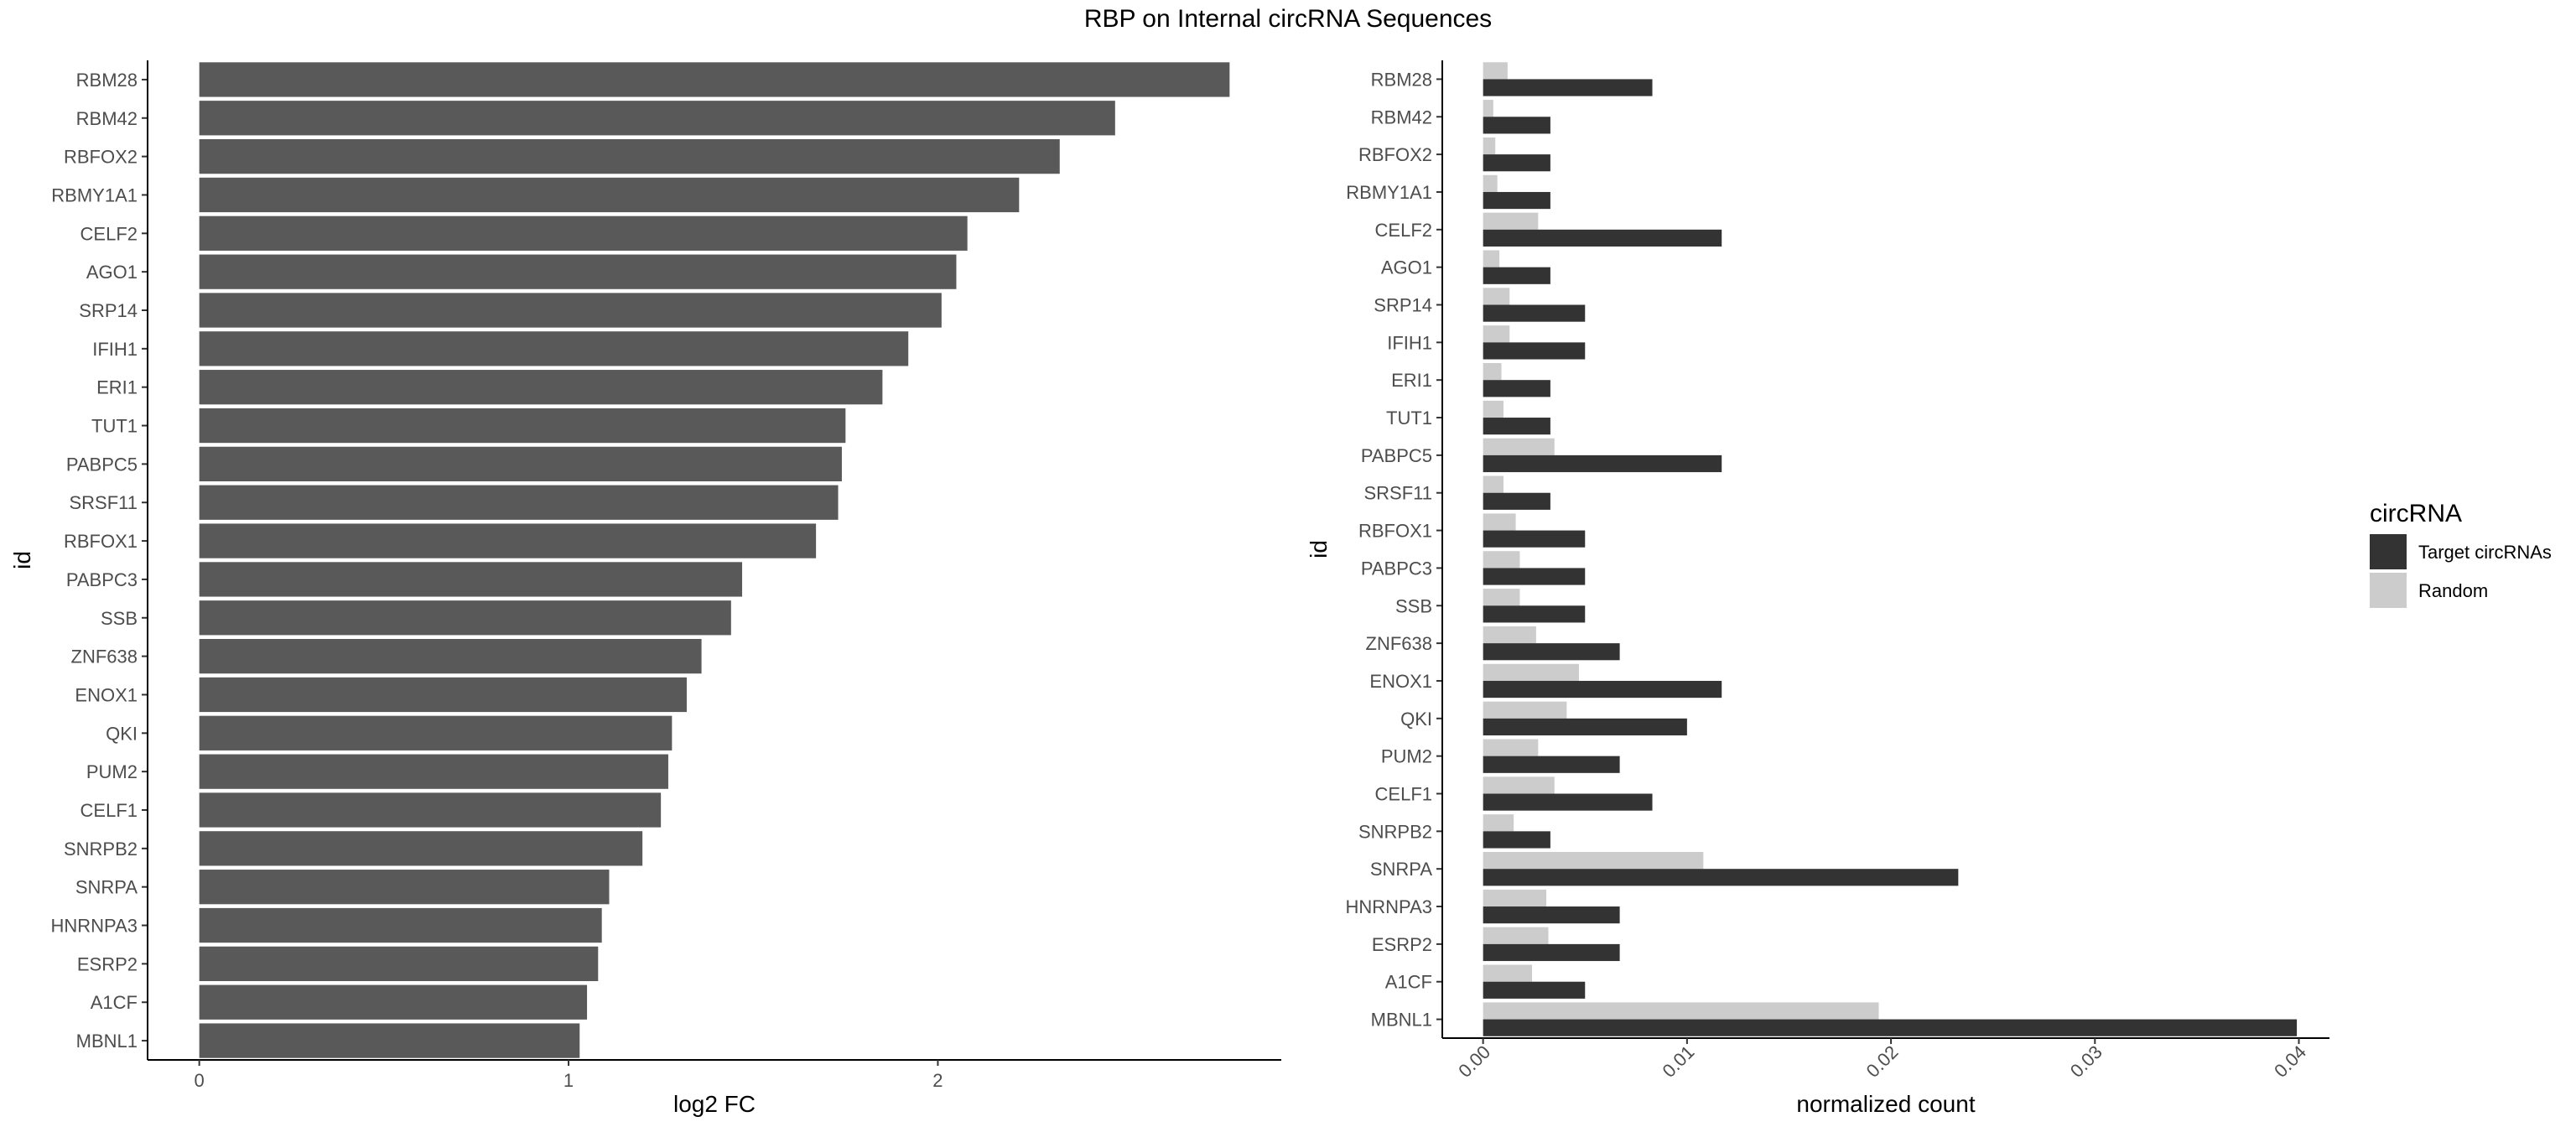 Image resolution: width=2576 pixels, height=1127 pixels. I want to click on bar-srsf11, so click(519, 502).